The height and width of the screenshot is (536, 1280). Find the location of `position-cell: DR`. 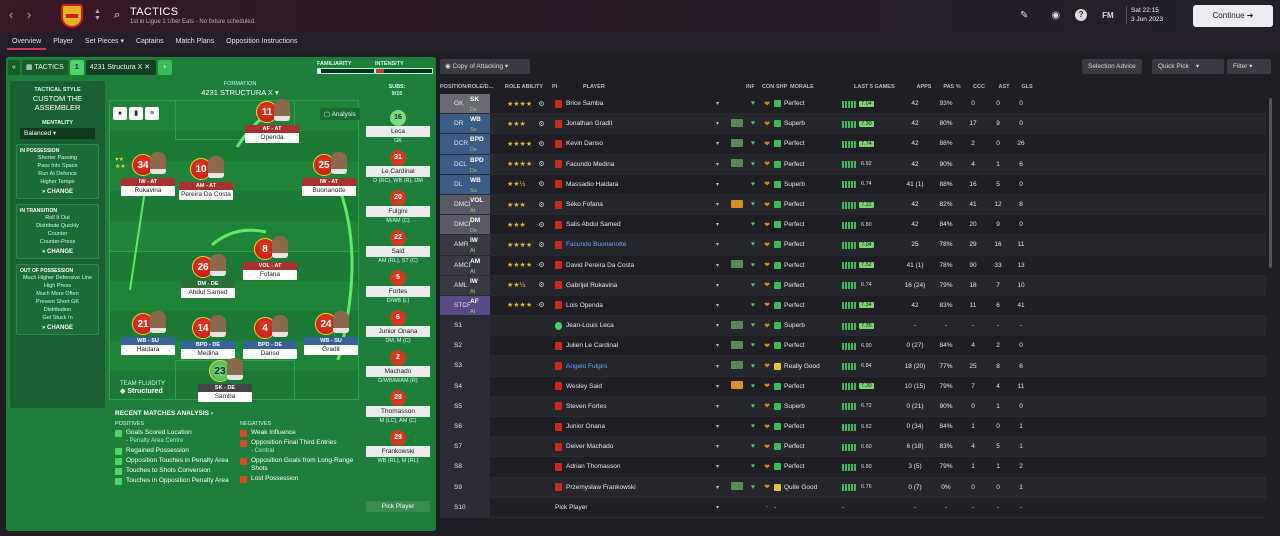

position-cell: DR is located at coordinates (455, 124).